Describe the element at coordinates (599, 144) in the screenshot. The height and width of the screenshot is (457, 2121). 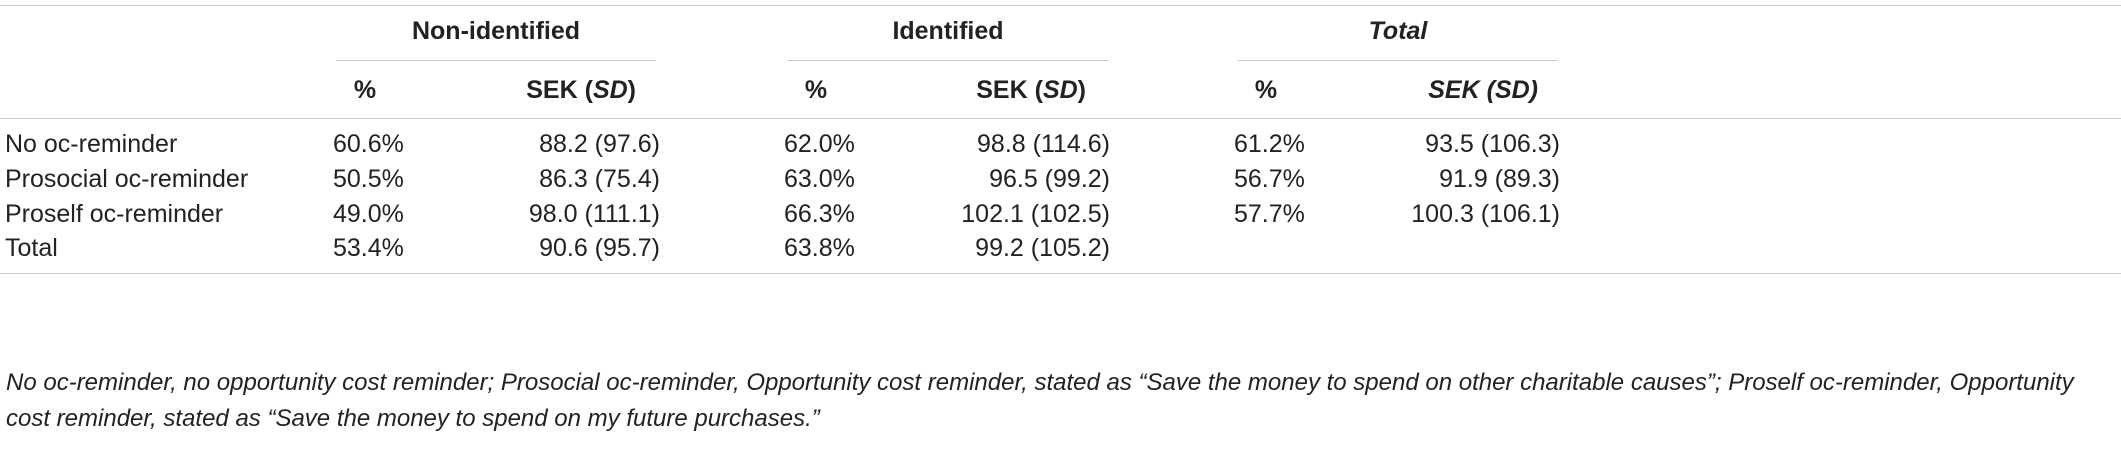
I see `cell-non-identified-sek: 88.2 (97.6)` at that location.